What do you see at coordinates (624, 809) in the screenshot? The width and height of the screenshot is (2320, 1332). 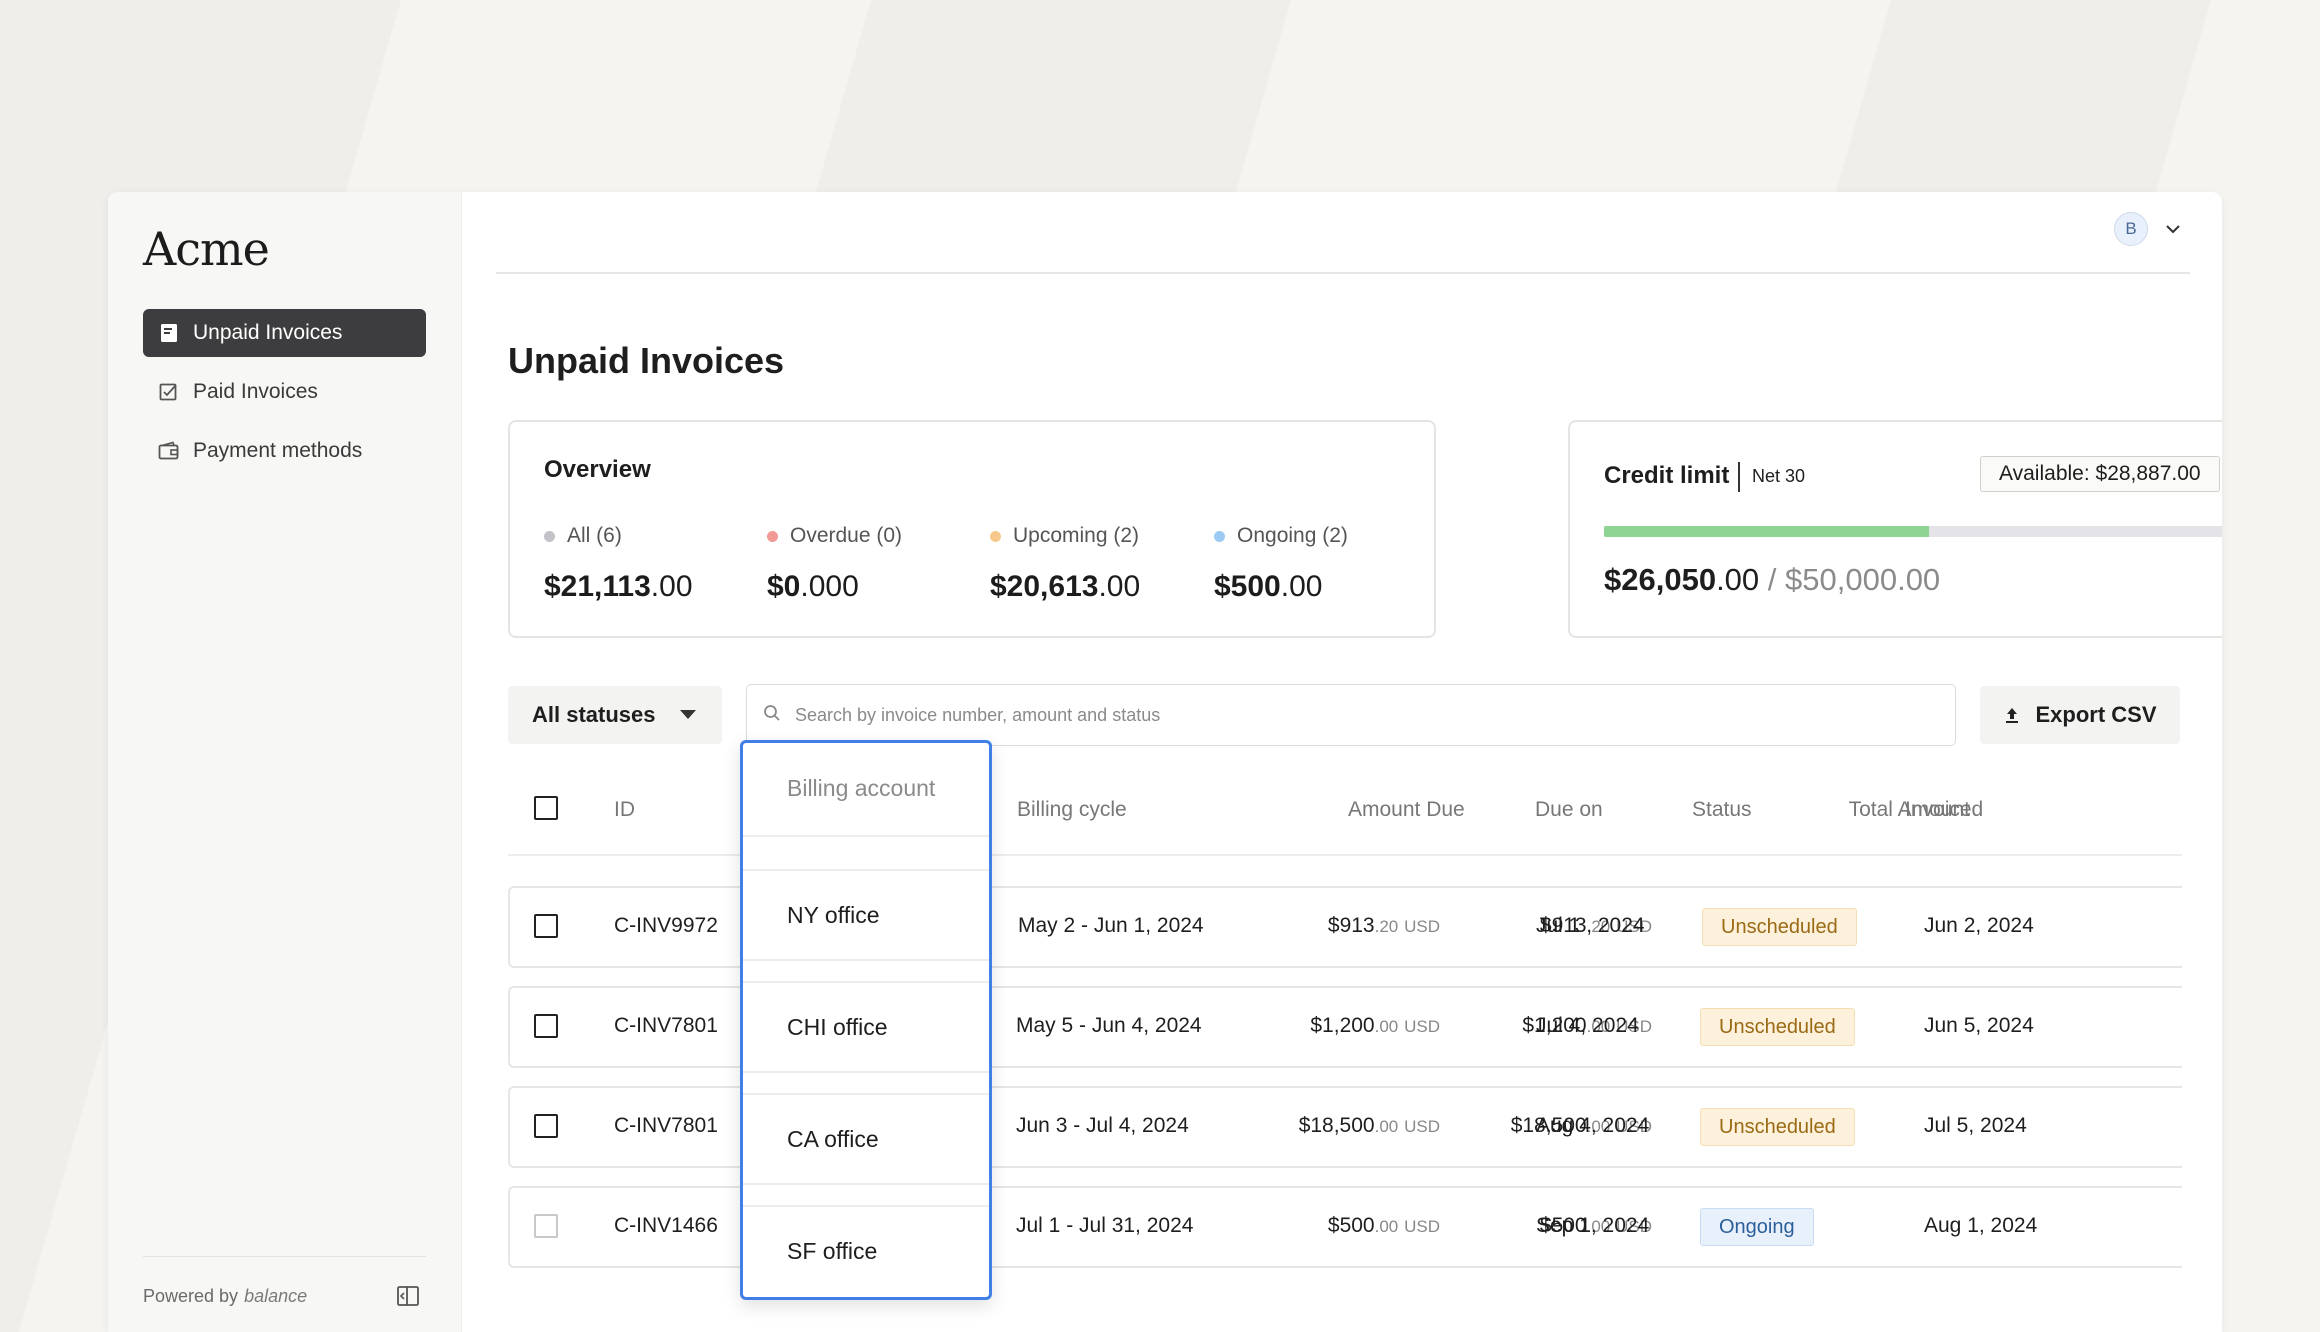 I see `column-header-id: ID` at bounding box center [624, 809].